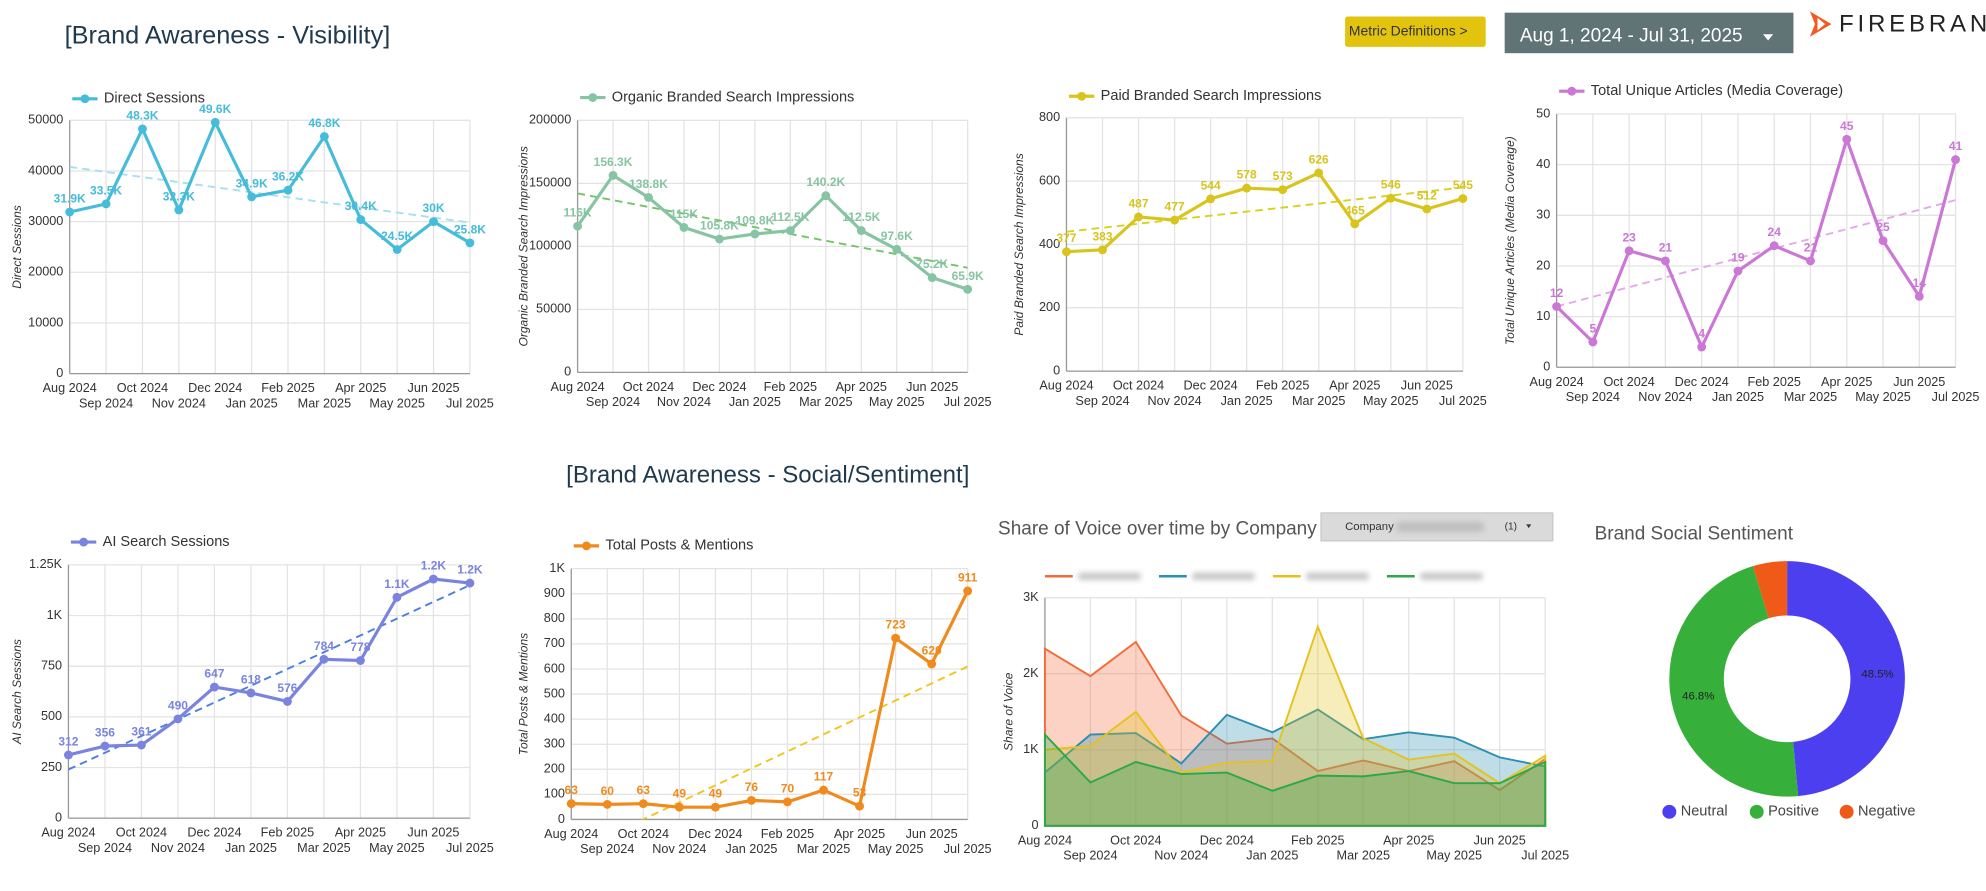 The image size is (1986, 891). Describe the element at coordinates (141, 732) in the screenshot. I see `data-label: 361` at that location.